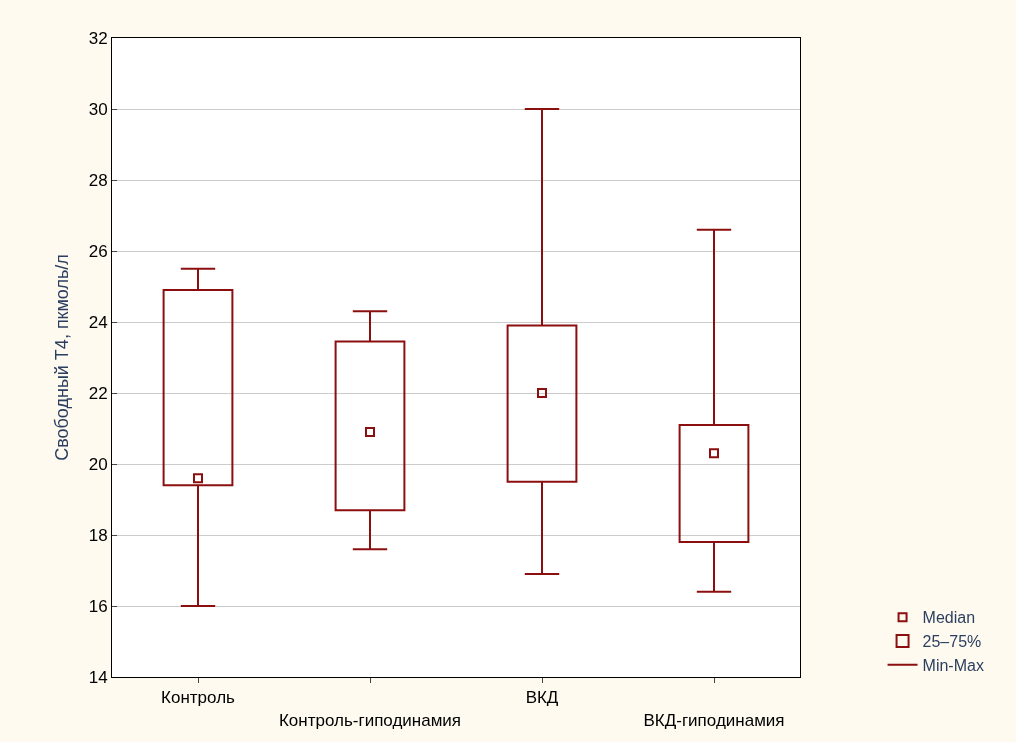 This screenshot has width=1016, height=742. What do you see at coordinates (98, 180) in the screenshot?
I see `y-tick-label: 28` at bounding box center [98, 180].